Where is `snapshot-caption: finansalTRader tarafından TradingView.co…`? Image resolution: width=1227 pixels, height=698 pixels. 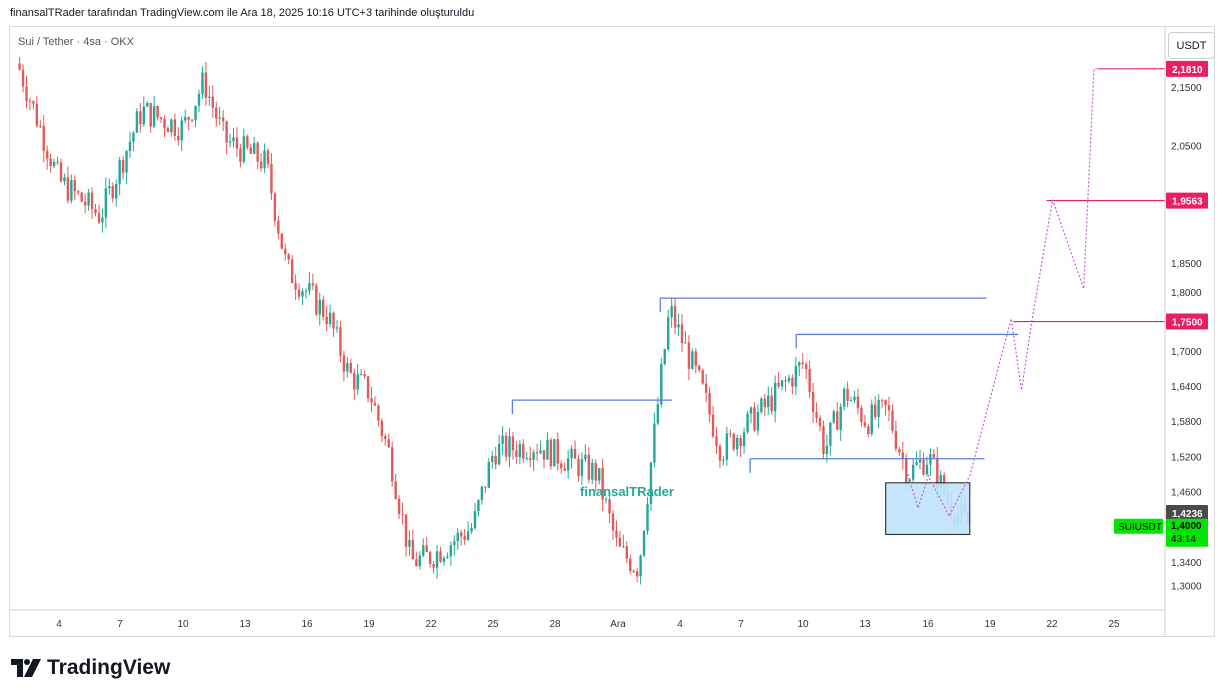 snapshot-caption: finansalTRader tarafından TradingView.co… is located at coordinates (242, 13).